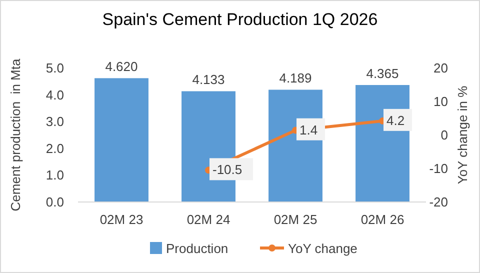 This screenshot has width=480, height=273. What do you see at coordinates (208, 80) in the screenshot?
I see `data-label: 4.133` at bounding box center [208, 80].